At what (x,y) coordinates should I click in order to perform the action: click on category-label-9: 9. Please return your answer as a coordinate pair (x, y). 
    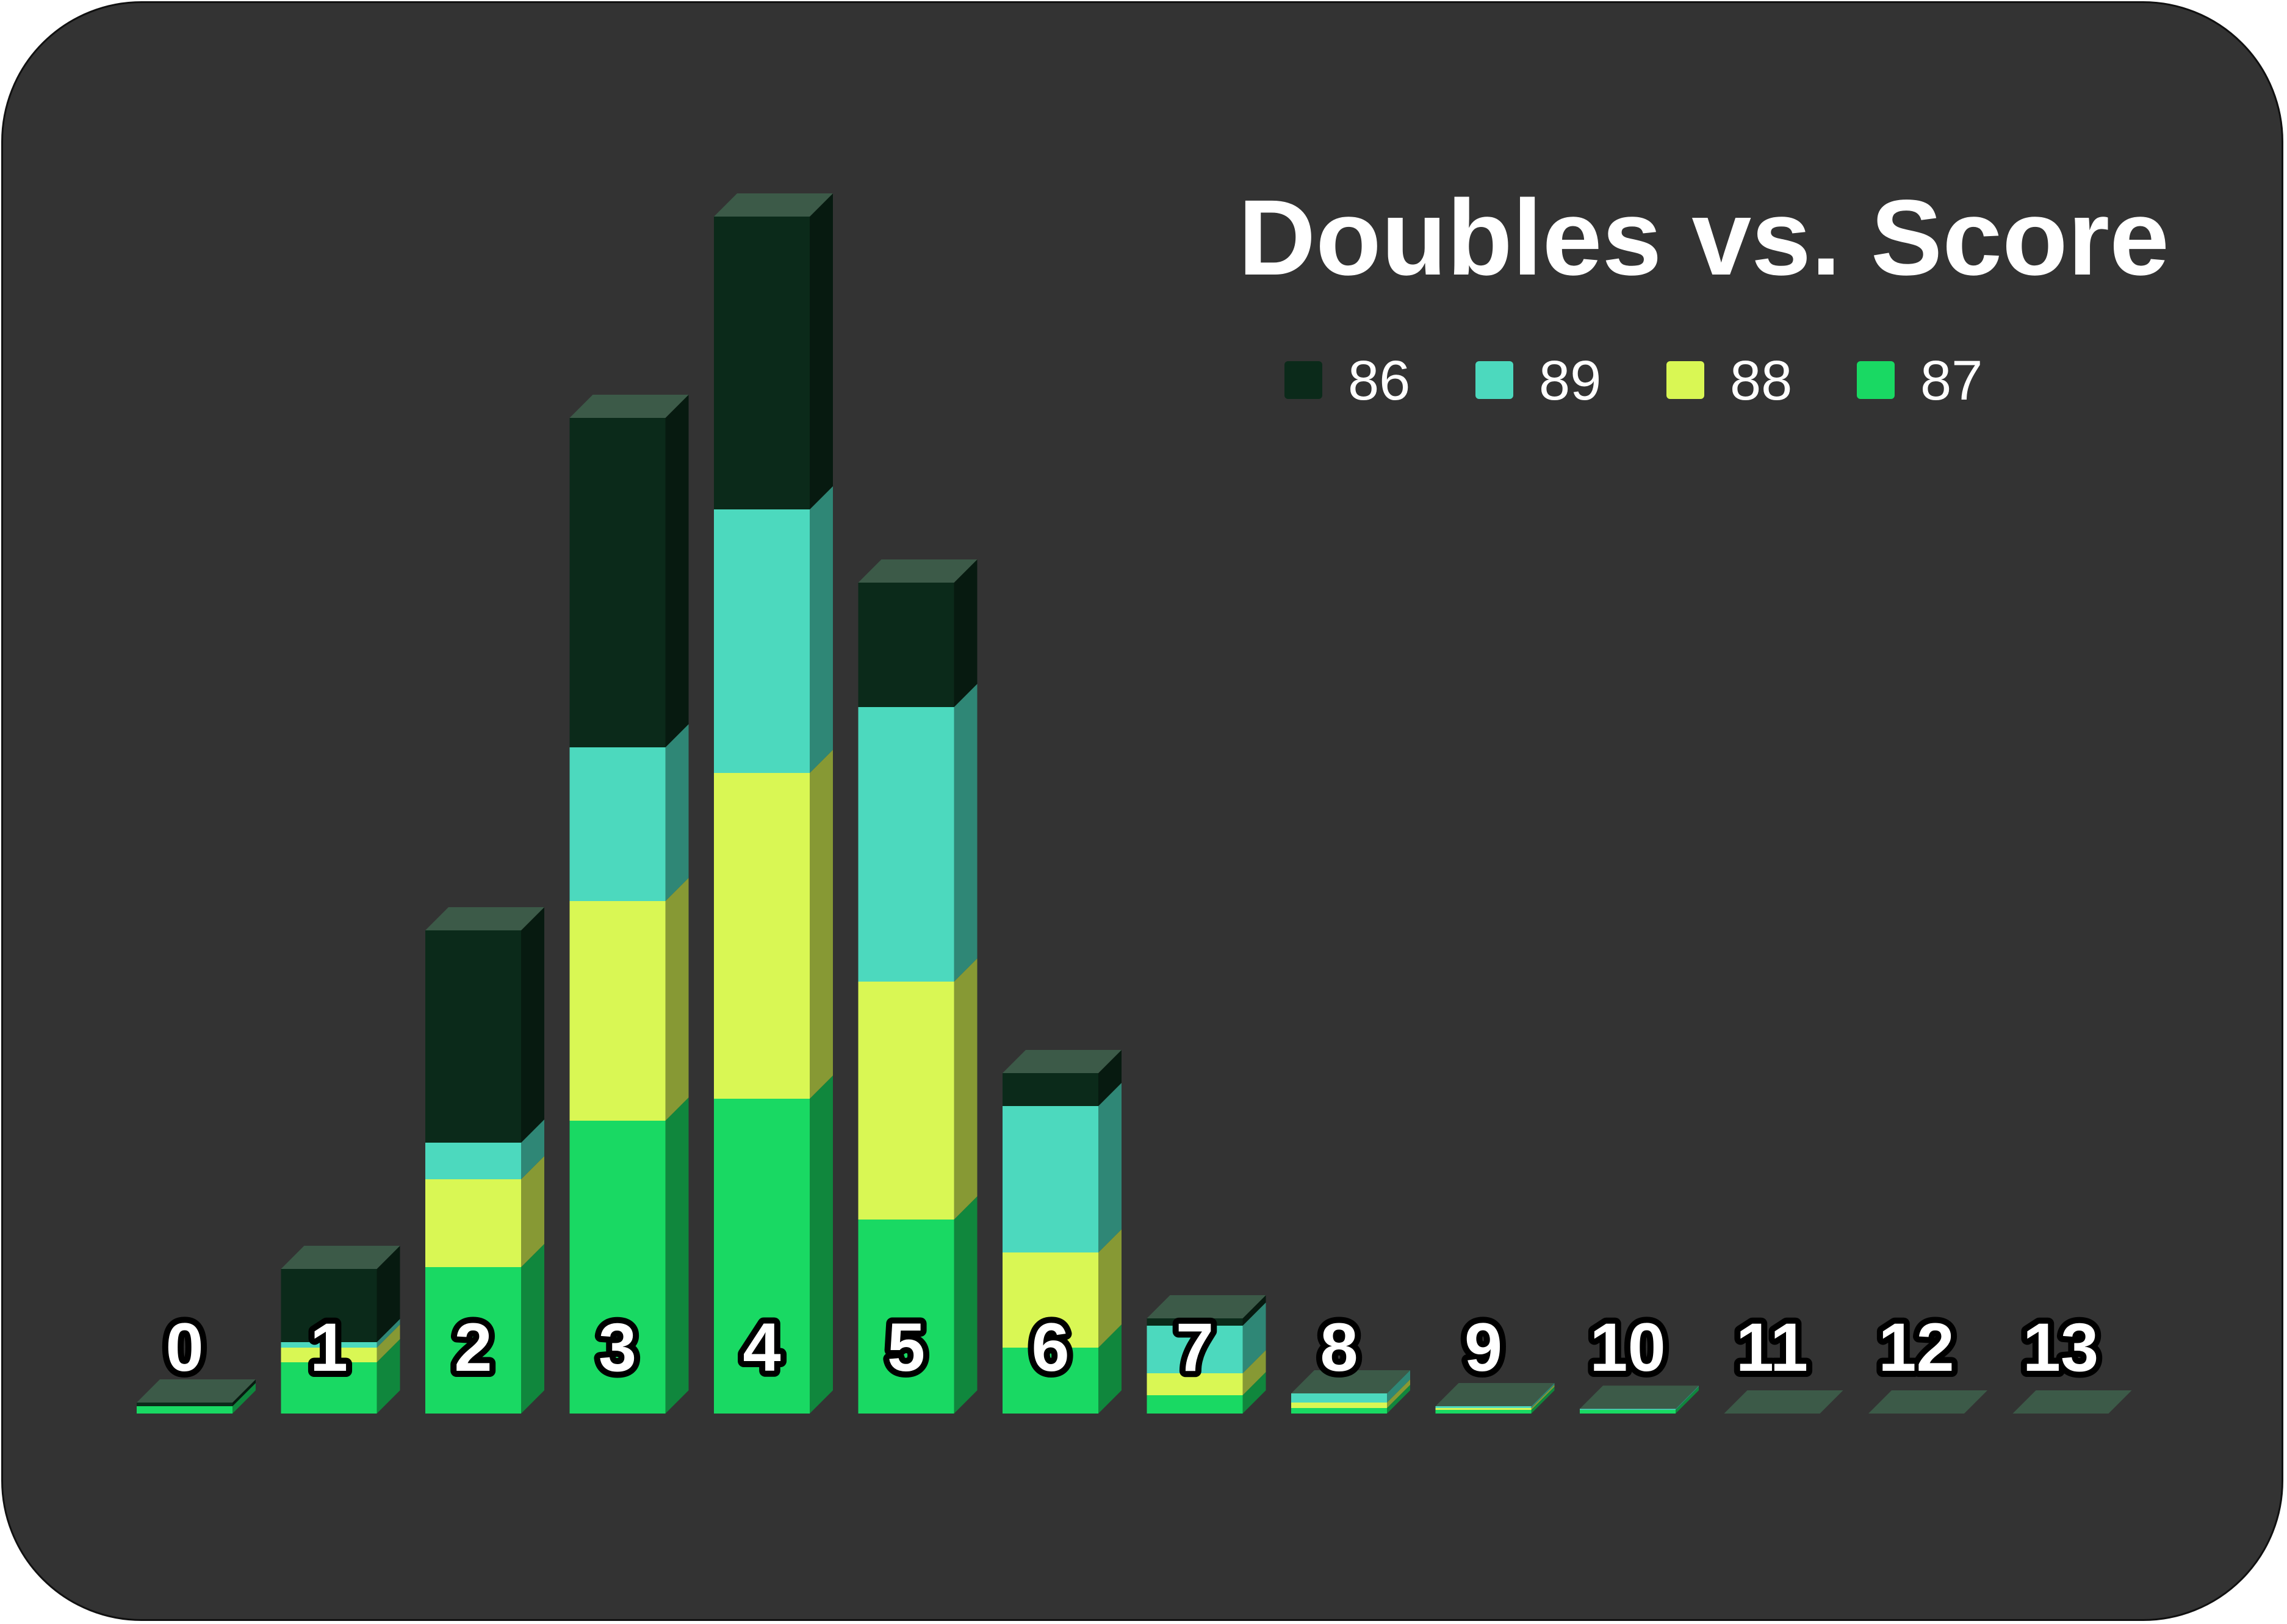
    Looking at the image, I should click on (1483, 1347).